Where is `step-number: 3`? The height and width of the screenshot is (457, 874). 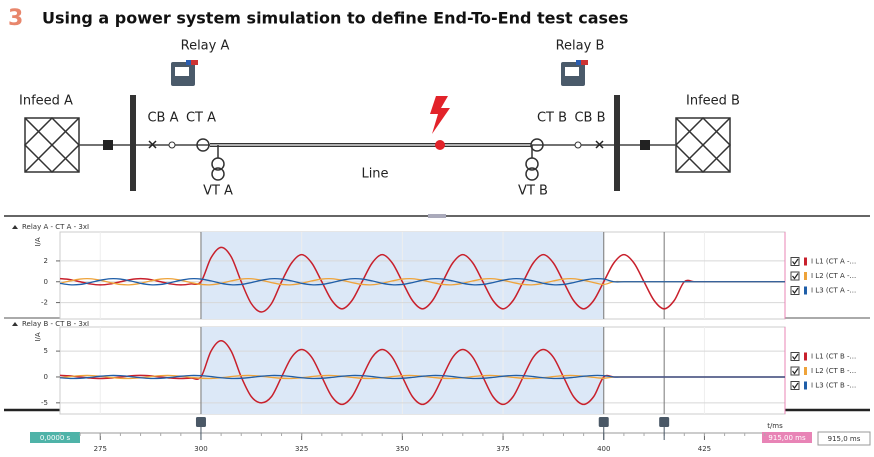
step-number: 3 is located at coordinates (15, 18).